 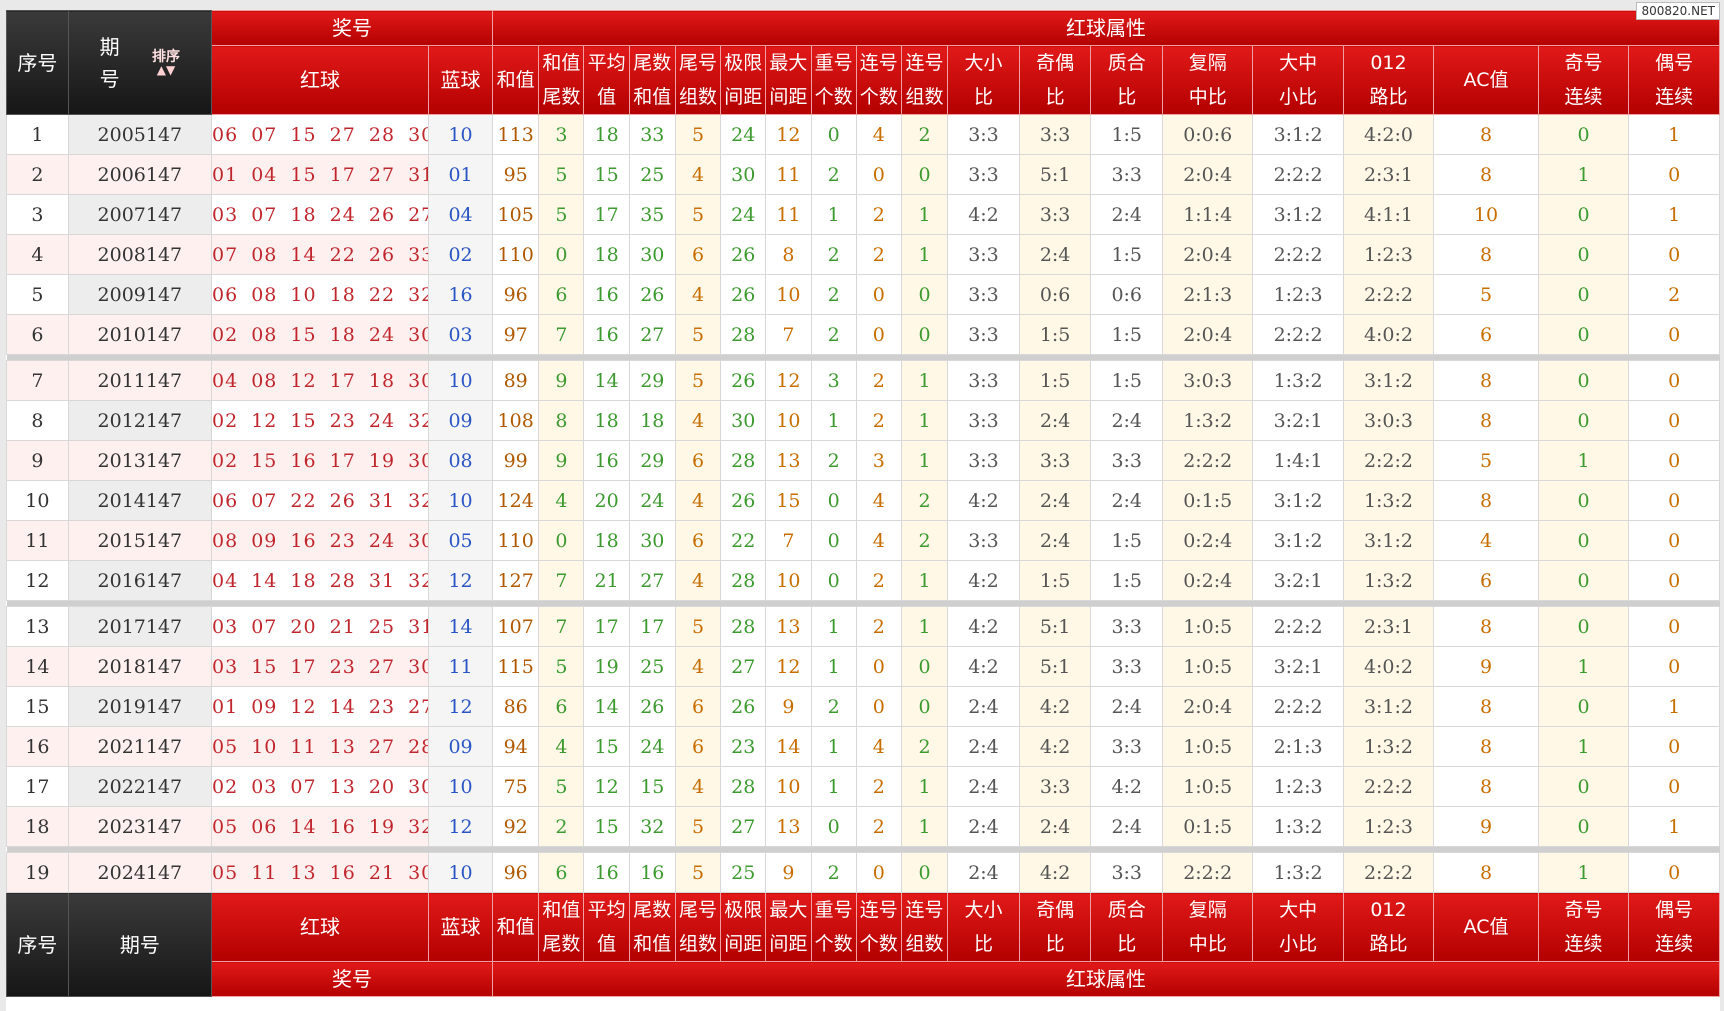 I want to click on col-header-line2: 比, so click(x=983, y=97).